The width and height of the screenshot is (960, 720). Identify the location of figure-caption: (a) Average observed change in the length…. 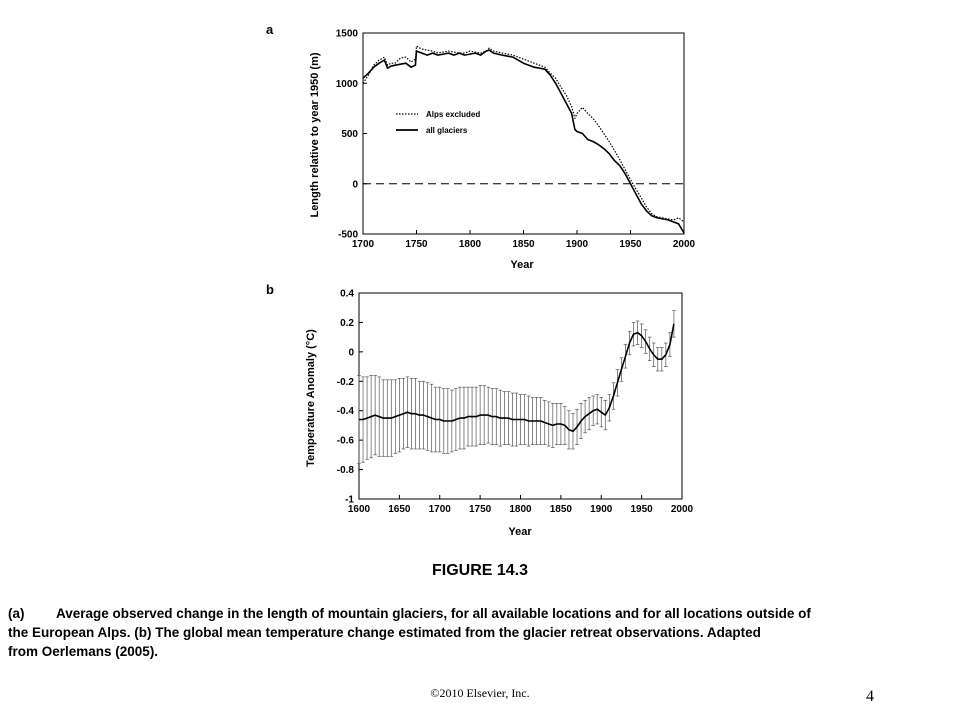
(483, 632).